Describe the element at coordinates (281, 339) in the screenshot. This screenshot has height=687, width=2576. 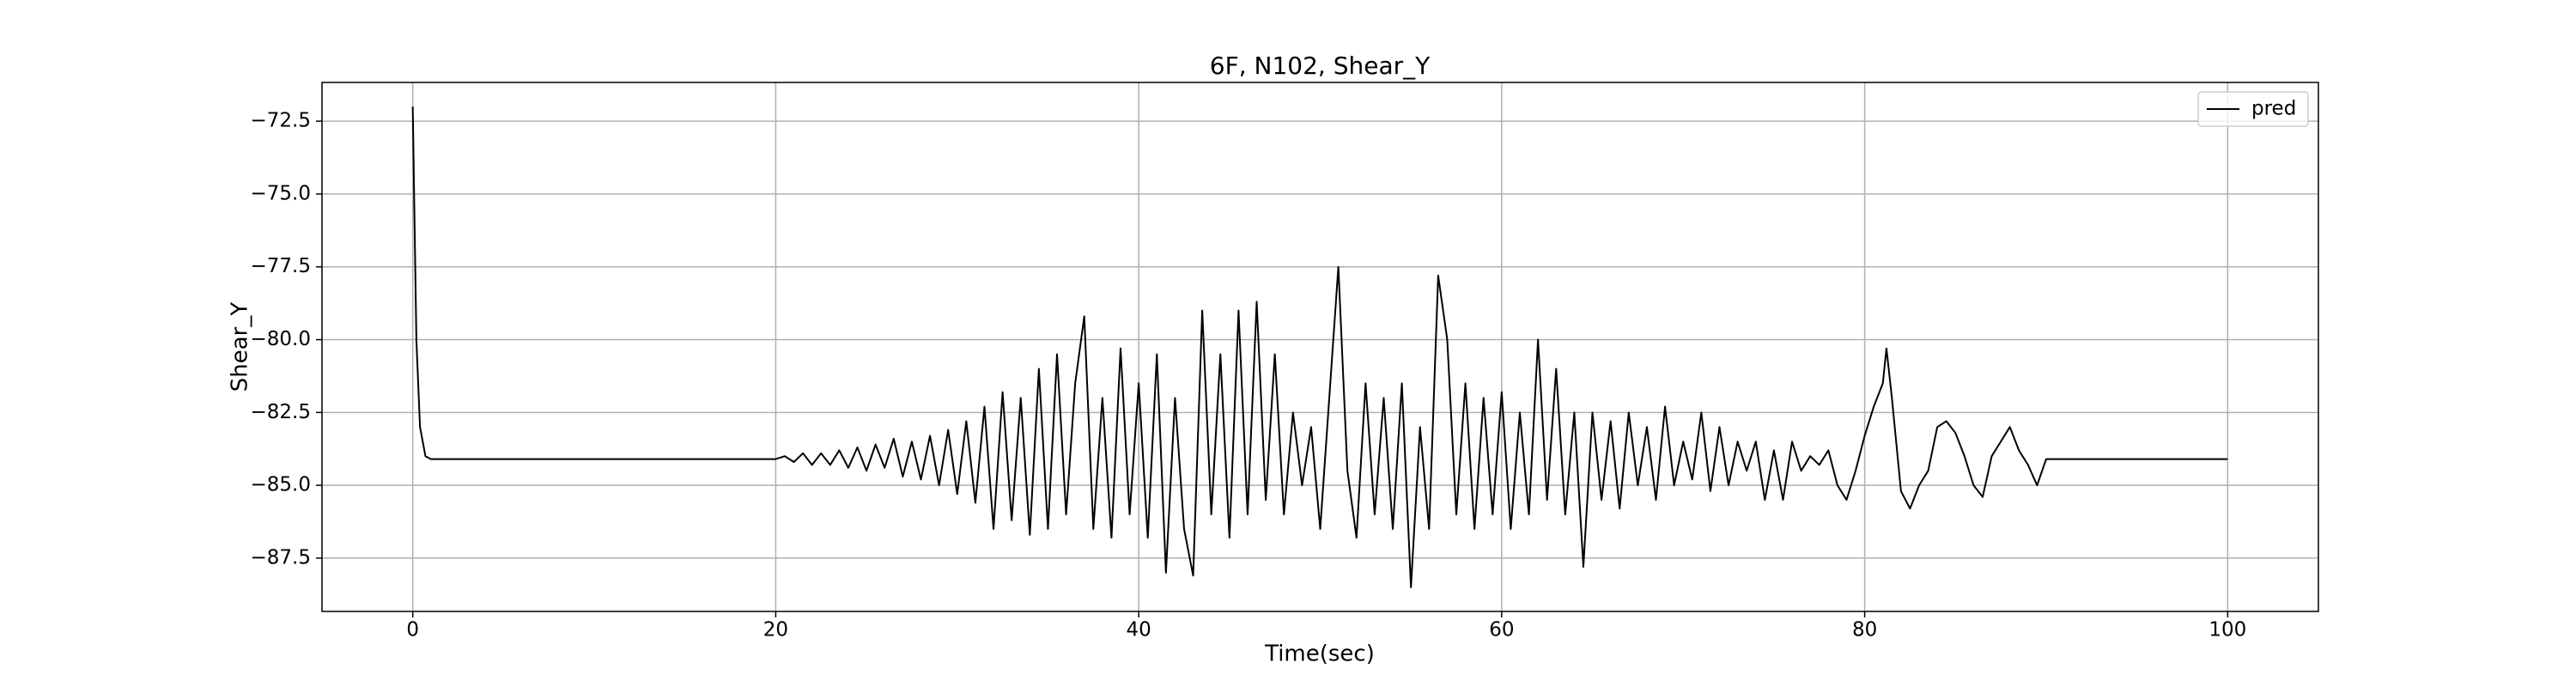
I see `y-tick-label: −80.0` at that location.